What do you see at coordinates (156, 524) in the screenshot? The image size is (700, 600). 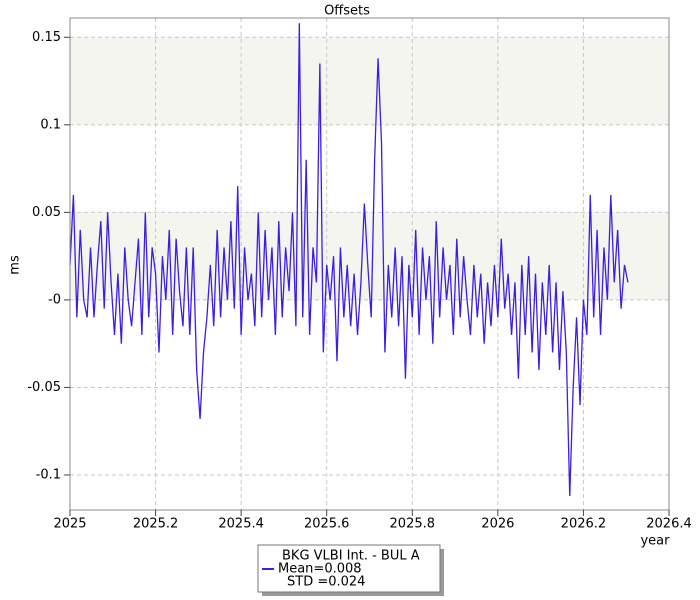 I see `x-tick-label: 2025.2` at bounding box center [156, 524].